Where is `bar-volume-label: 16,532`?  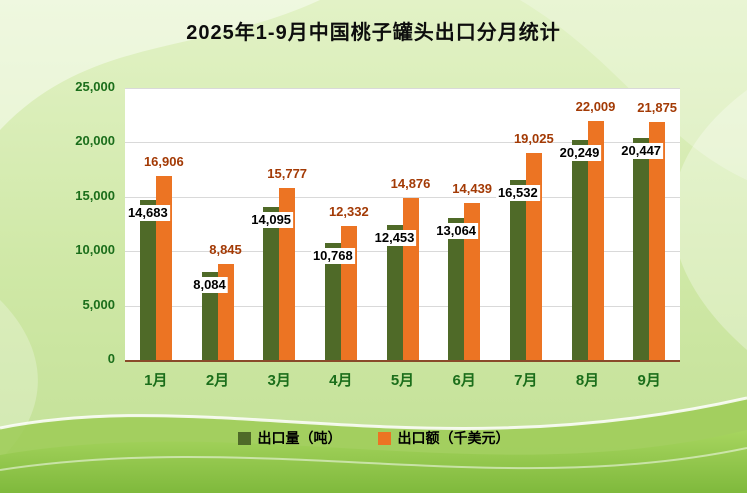
bar-volume-label: 16,532 is located at coordinates (517, 193).